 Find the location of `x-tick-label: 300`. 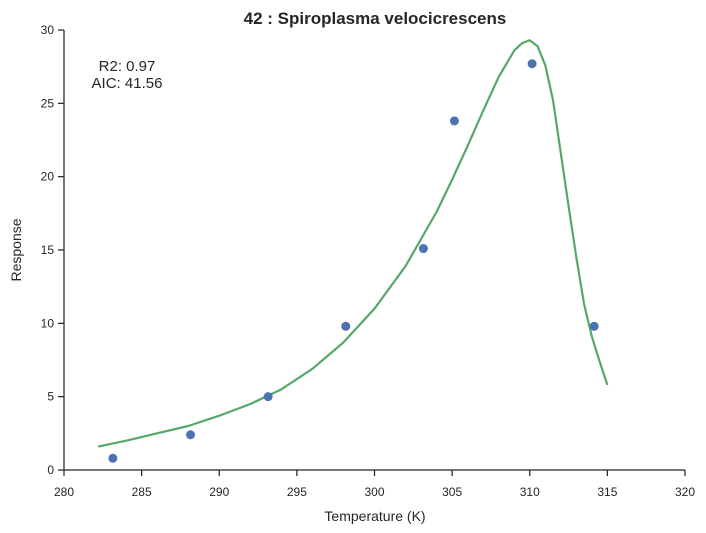

x-tick-label: 300 is located at coordinates (374, 492).